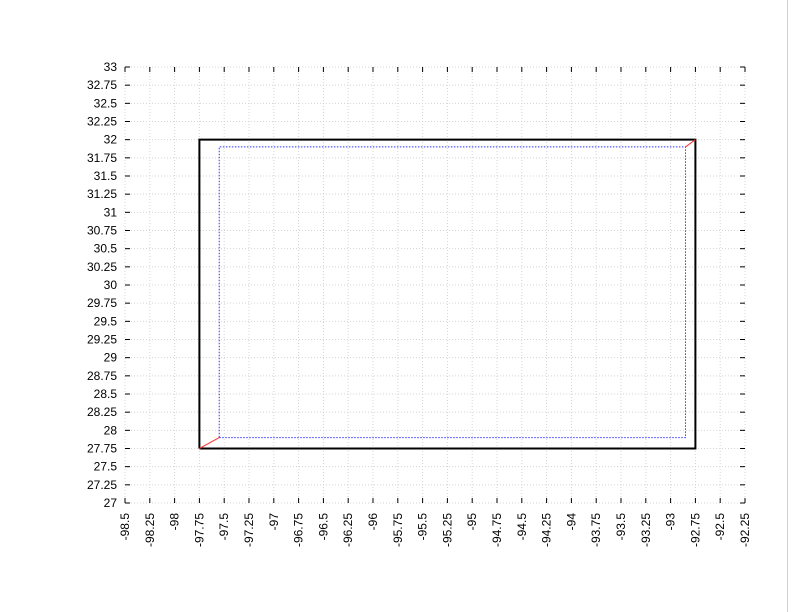 This screenshot has width=792, height=612. Describe the element at coordinates (102, 158) in the screenshot. I see `y-tick-label: 31.75` at that location.